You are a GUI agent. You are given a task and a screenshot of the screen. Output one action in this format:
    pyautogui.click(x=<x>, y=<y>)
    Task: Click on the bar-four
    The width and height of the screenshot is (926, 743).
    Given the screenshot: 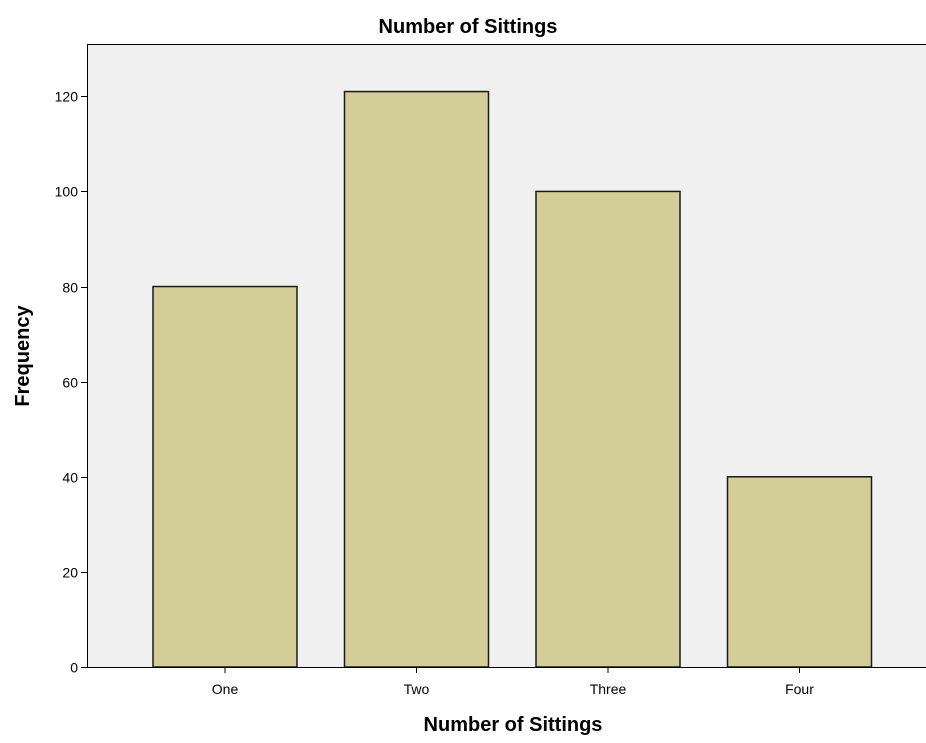 What is the action you would take?
    pyautogui.click(x=799, y=572)
    